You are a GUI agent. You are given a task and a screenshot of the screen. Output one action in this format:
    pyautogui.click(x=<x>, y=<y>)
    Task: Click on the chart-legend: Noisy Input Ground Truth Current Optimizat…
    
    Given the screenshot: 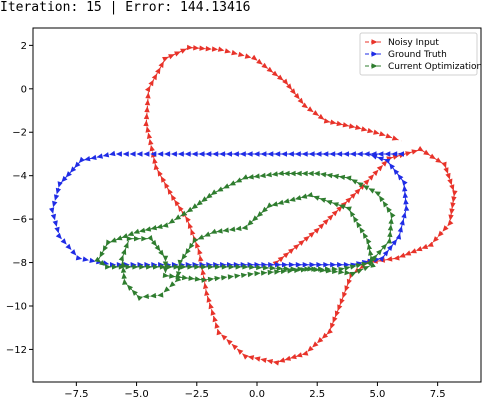 What is the action you would take?
    pyautogui.click(x=420, y=54)
    